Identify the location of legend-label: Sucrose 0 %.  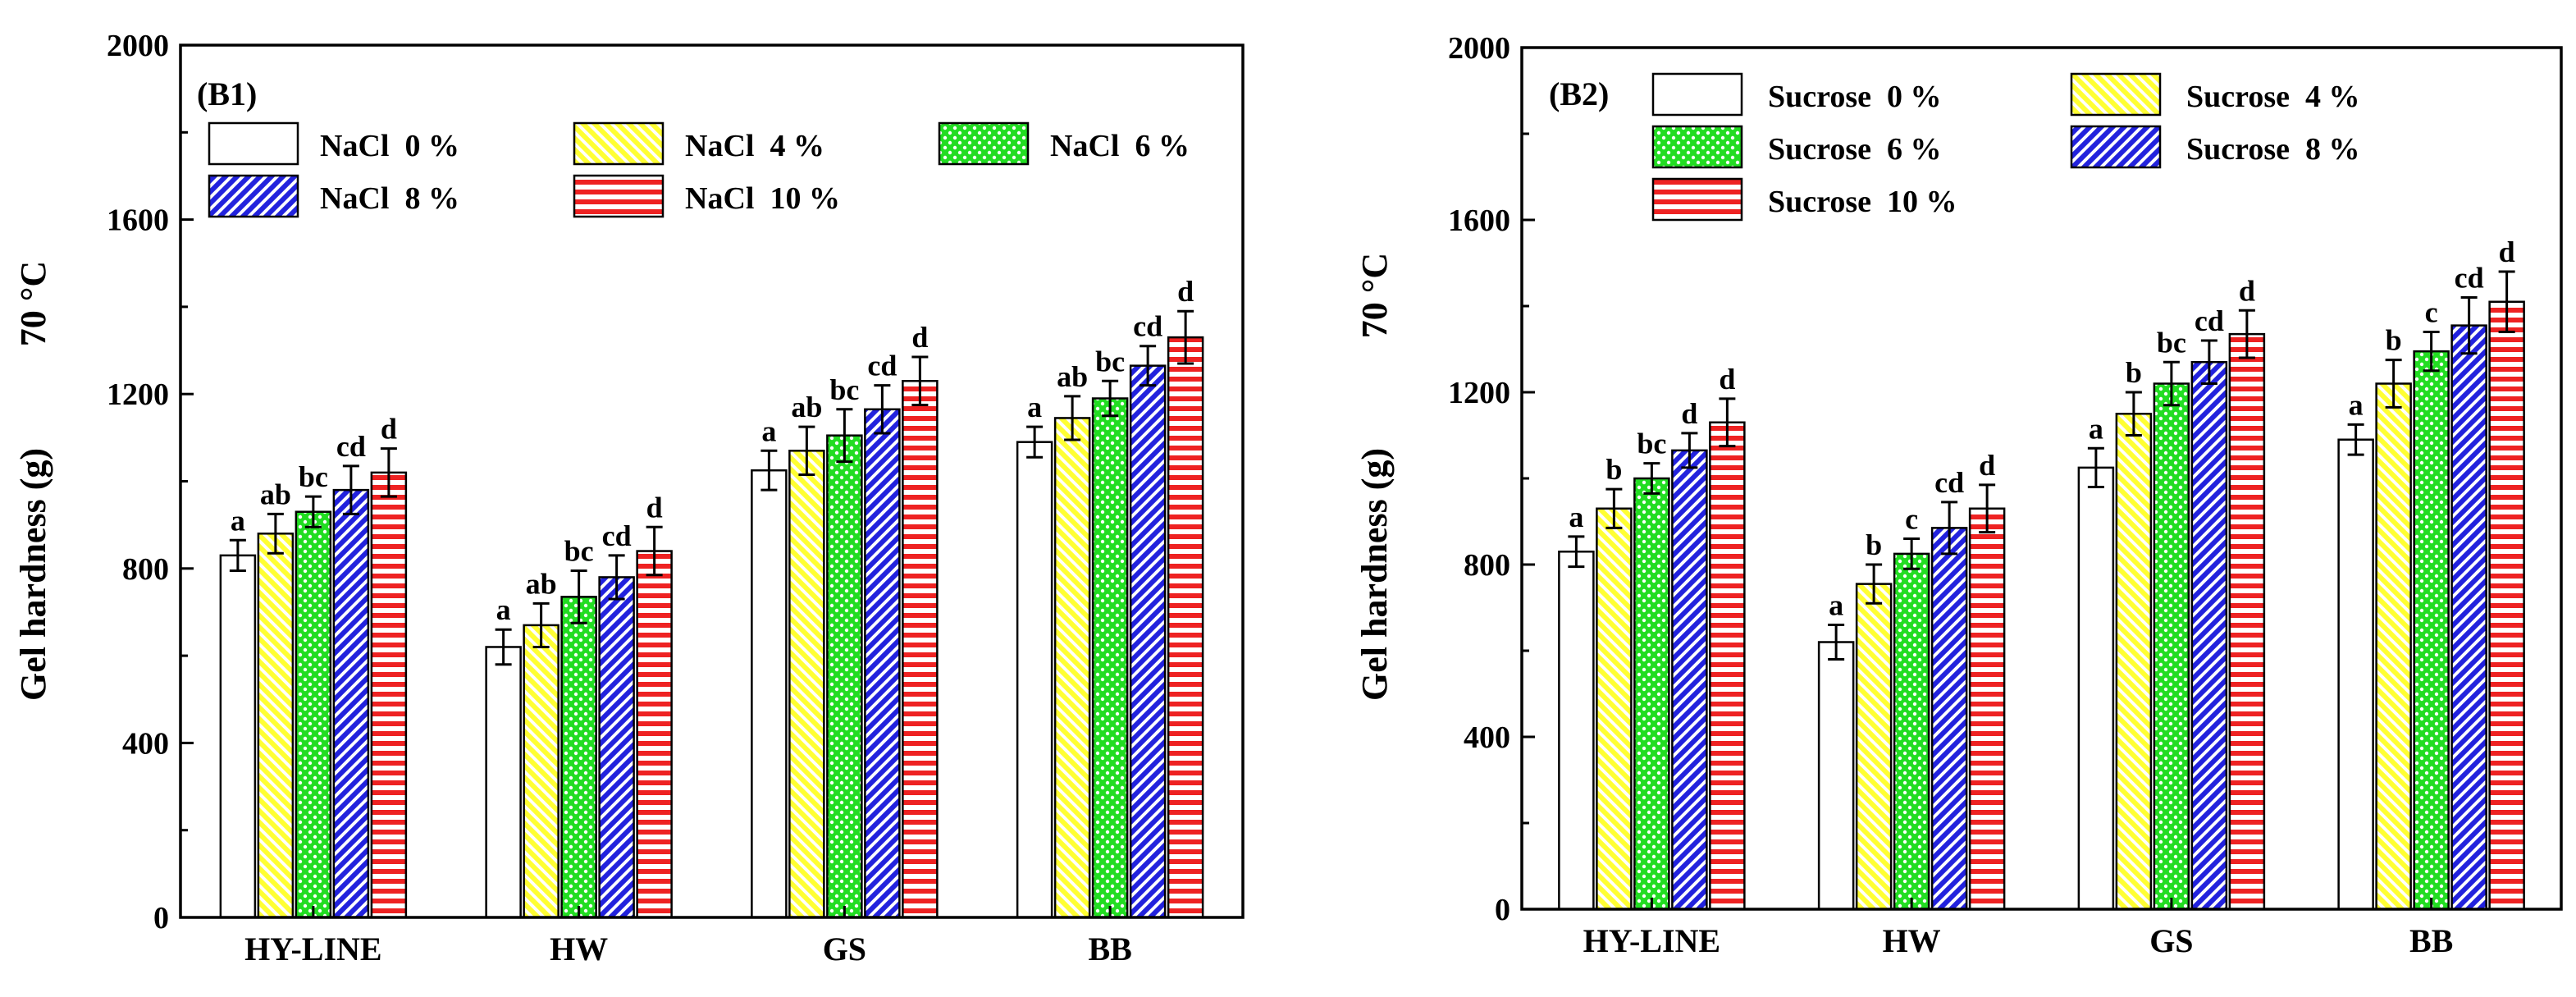
(1854, 97).